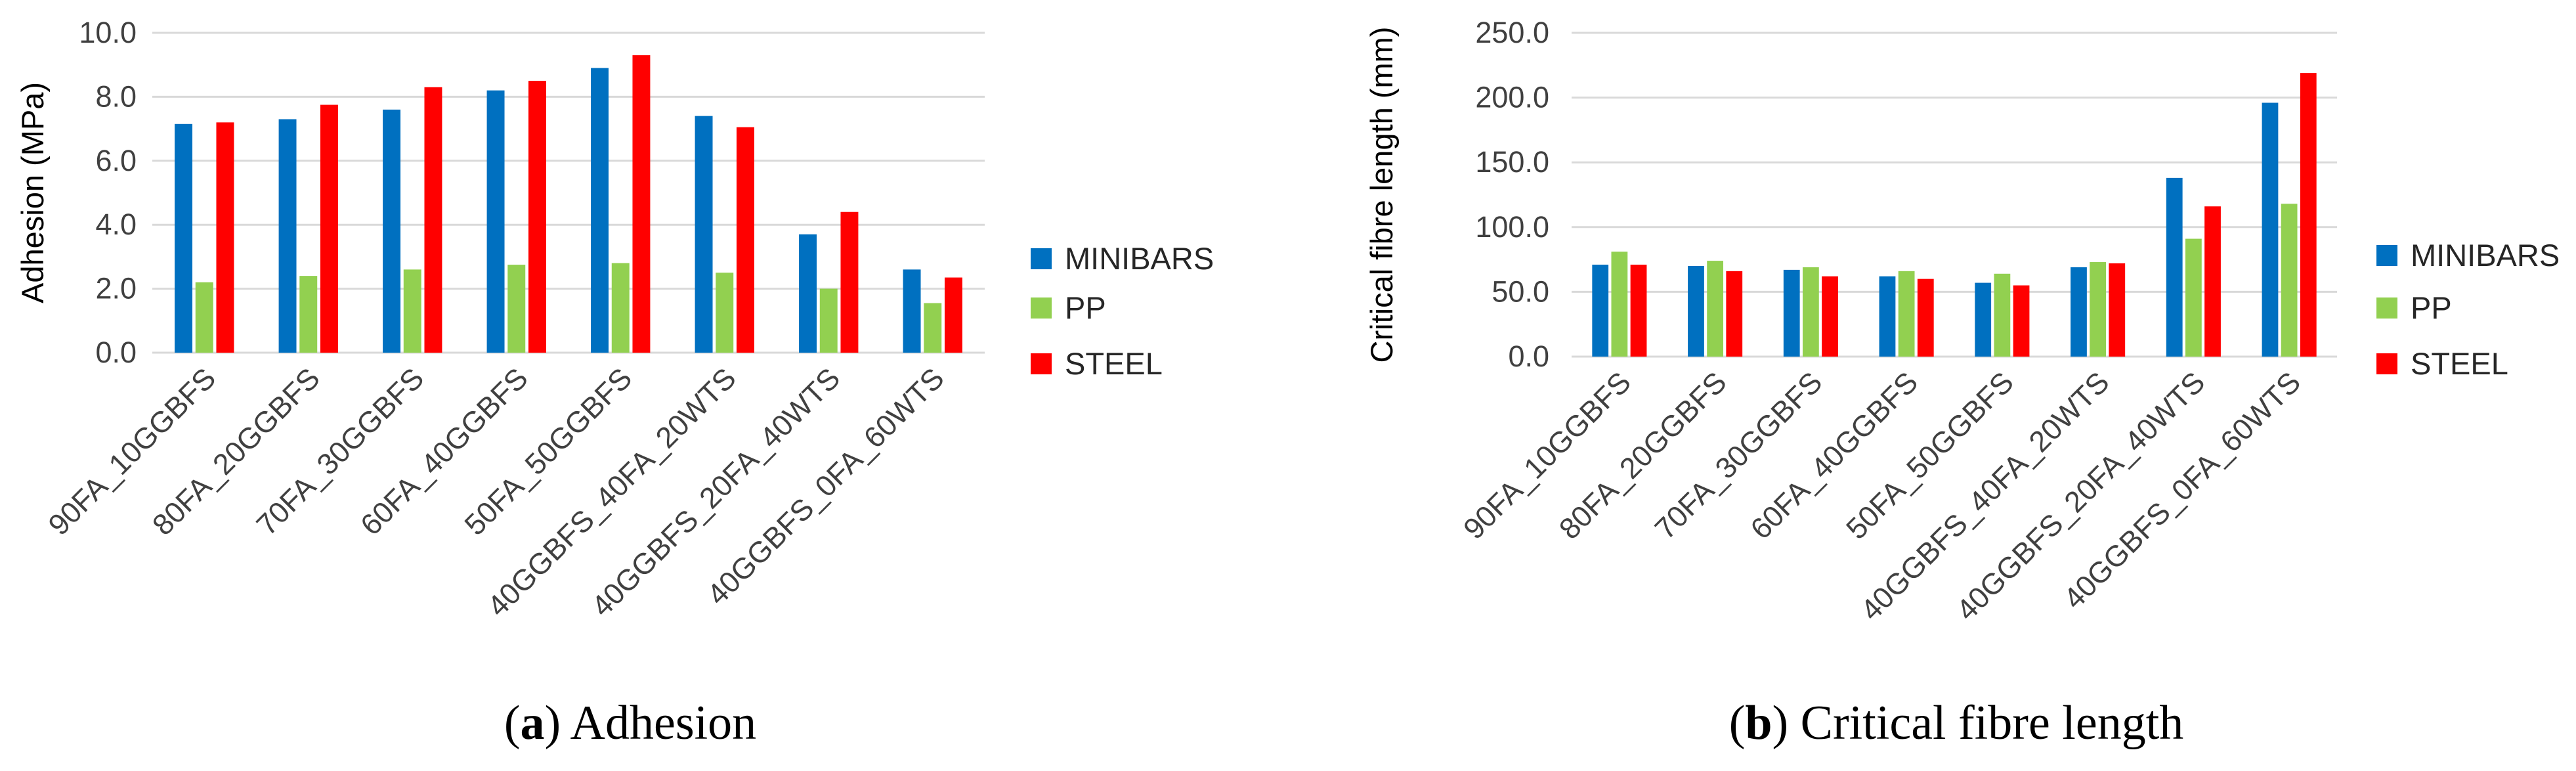  I want to click on y-axis-title: Adhesion (MPa), so click(32, 192).